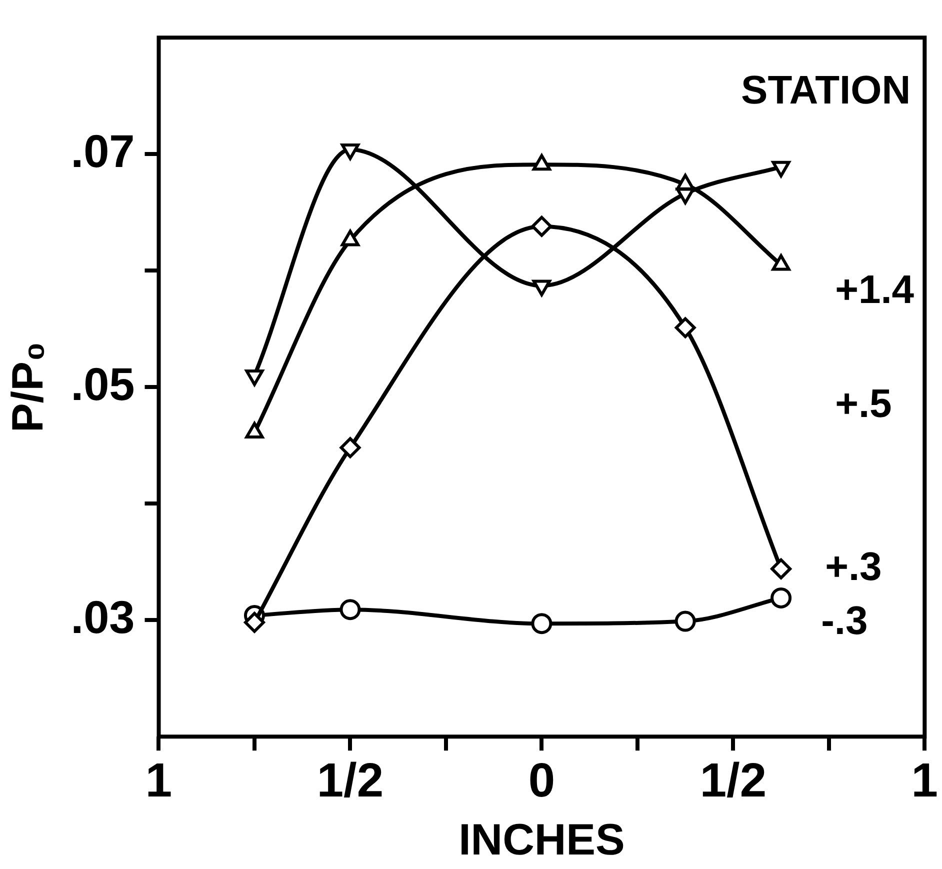 This screenshot has height=869, width=942. Describe the element at coordinates (28, 387) in the screenshot. I see `y-axis-title: P/P₀` at that location.